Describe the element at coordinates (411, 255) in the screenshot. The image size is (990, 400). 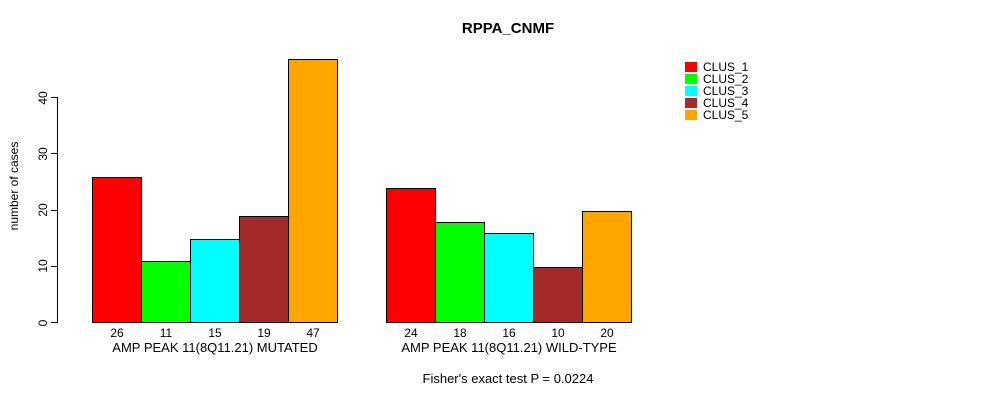
I see `bar-clus_1-group2` at that location.